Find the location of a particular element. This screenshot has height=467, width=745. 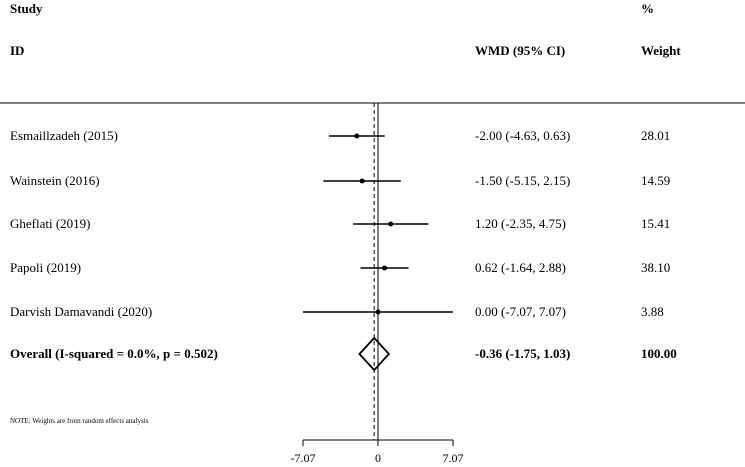

study-weight: 38.10 is located at coordinates (656, 267).